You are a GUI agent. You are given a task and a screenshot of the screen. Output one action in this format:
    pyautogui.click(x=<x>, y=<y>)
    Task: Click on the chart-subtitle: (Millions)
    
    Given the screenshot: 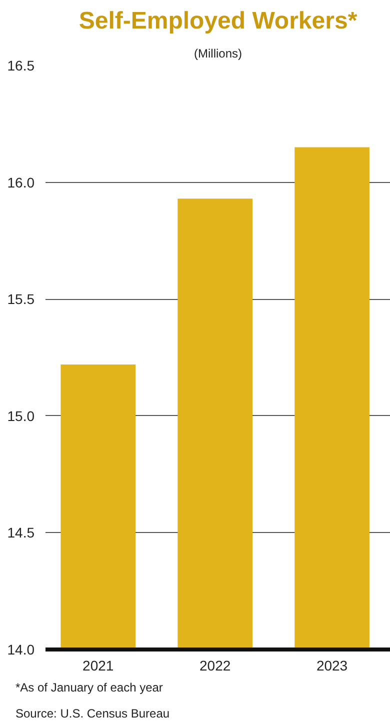 What is the action you would take?
    pyautogui.click(x=218, y=53)
    